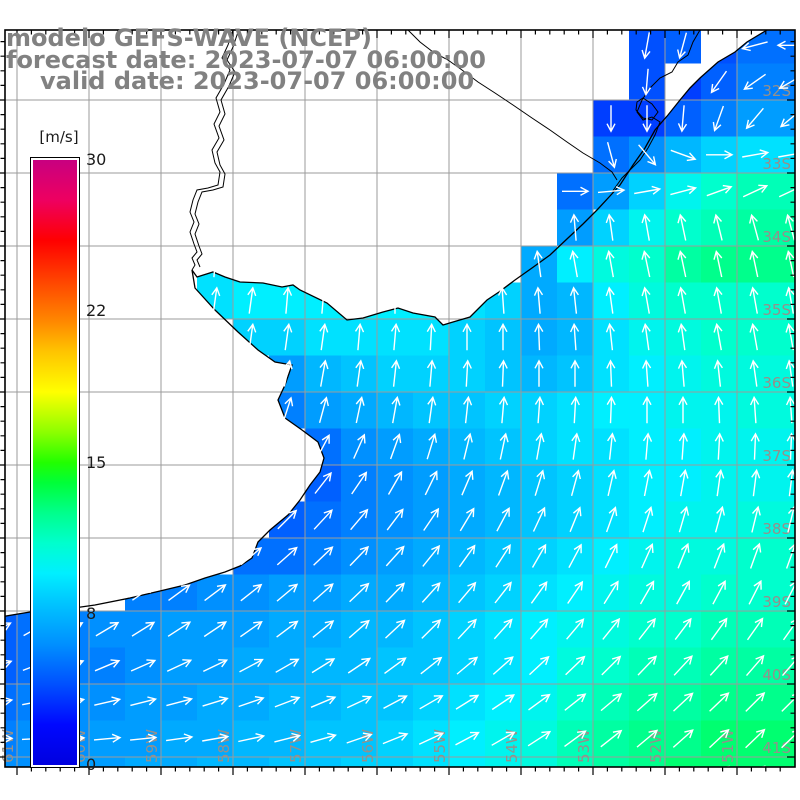 This screenshot has height=800, width=800. Describe the element at coordinates (512, 746) in the screenshot. I see `lon-label: 54W` at that location.